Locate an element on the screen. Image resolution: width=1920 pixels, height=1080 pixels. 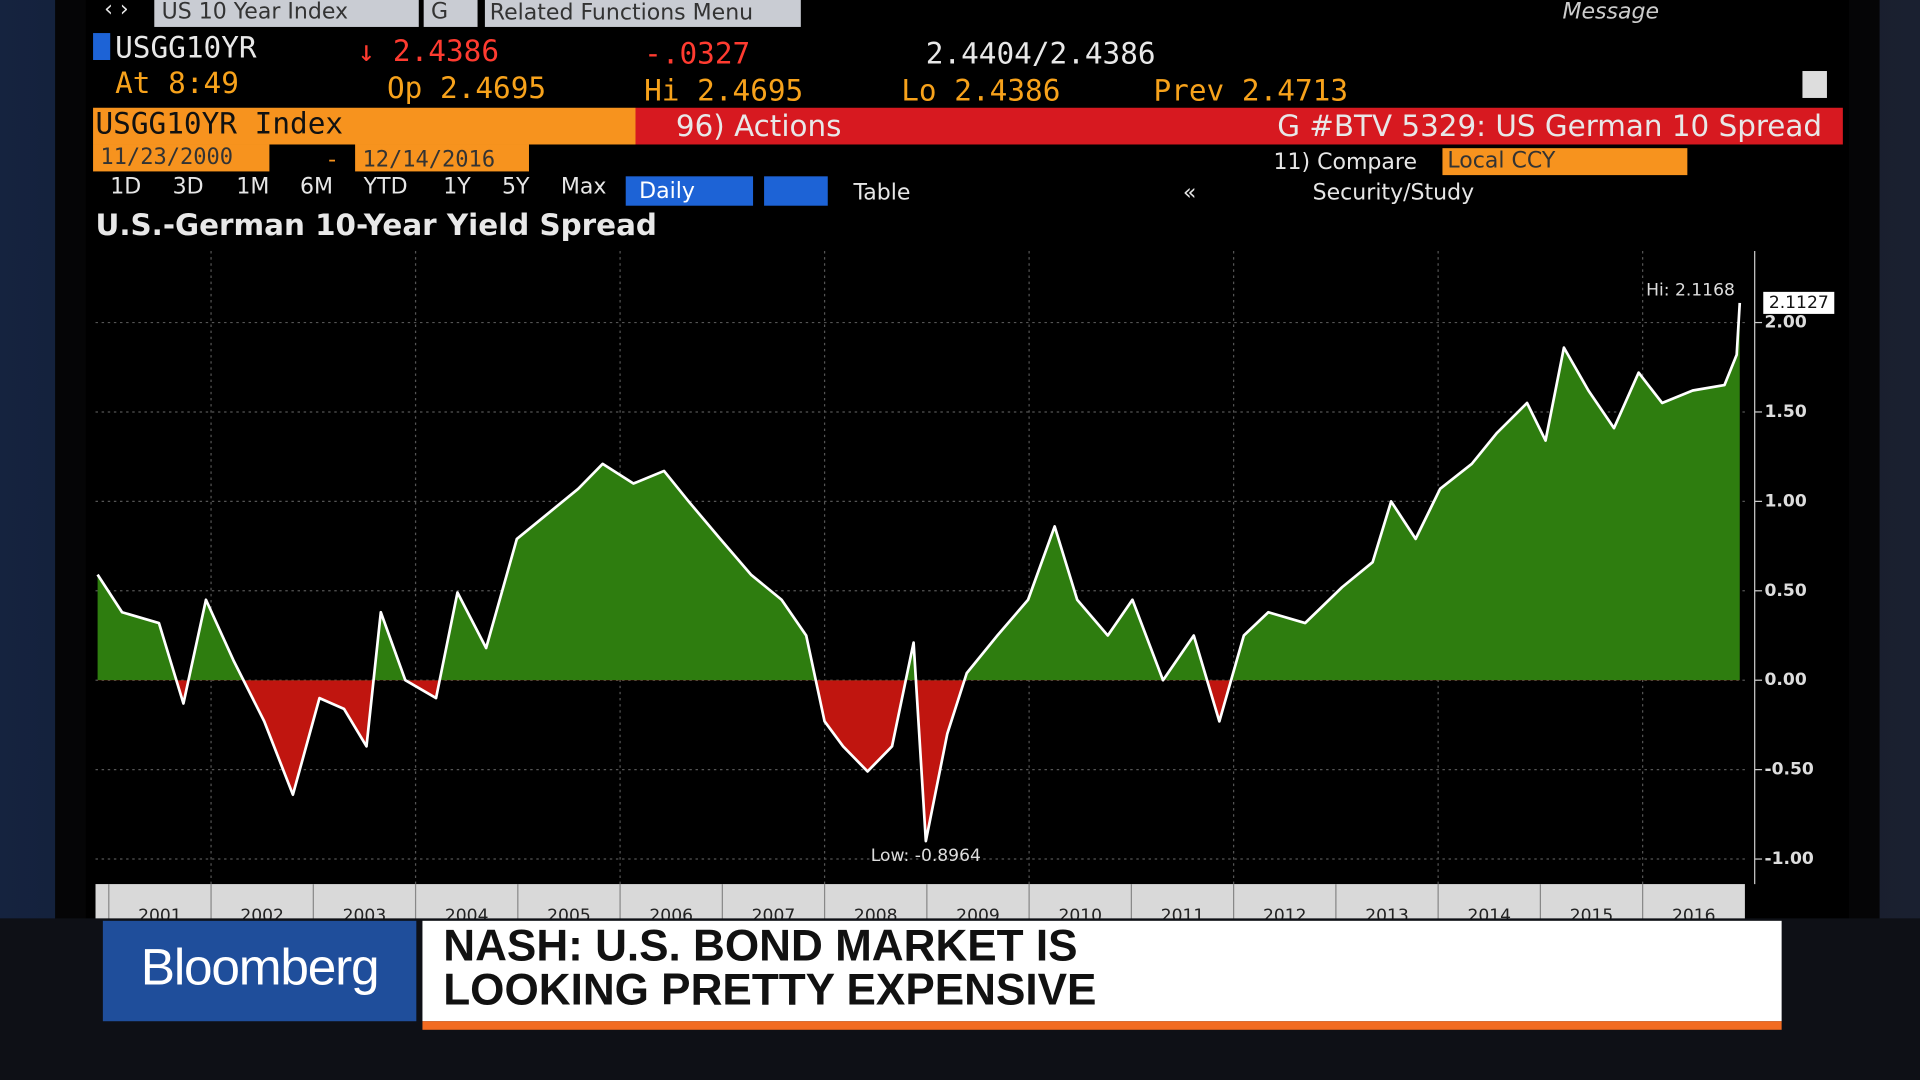
end-field is located at coordinates (442, 158).